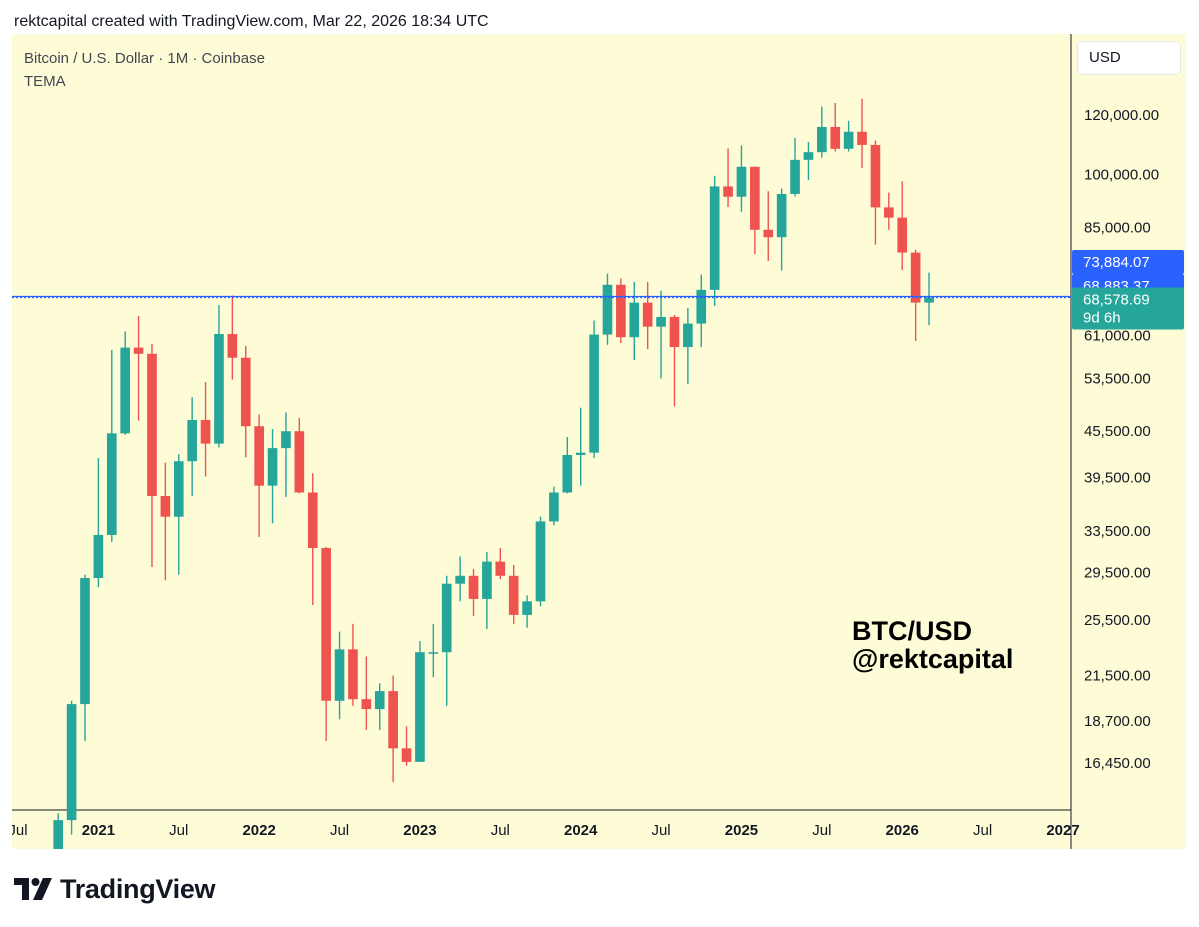 Image resolution: width=1199 pixels, height=927 pixels. I want to click on bar-countdown: 9d 6h, so click(1102, 317).